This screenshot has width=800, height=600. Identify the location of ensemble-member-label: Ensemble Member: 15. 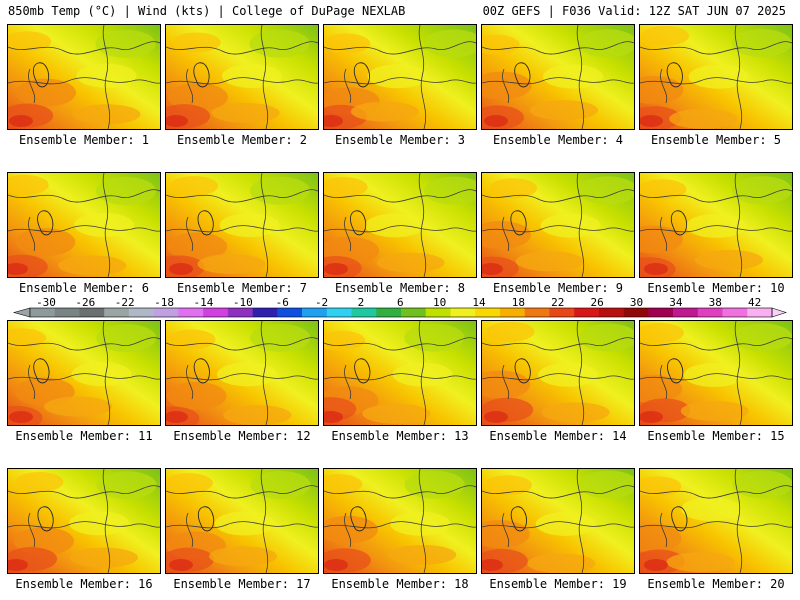
(716, 436).